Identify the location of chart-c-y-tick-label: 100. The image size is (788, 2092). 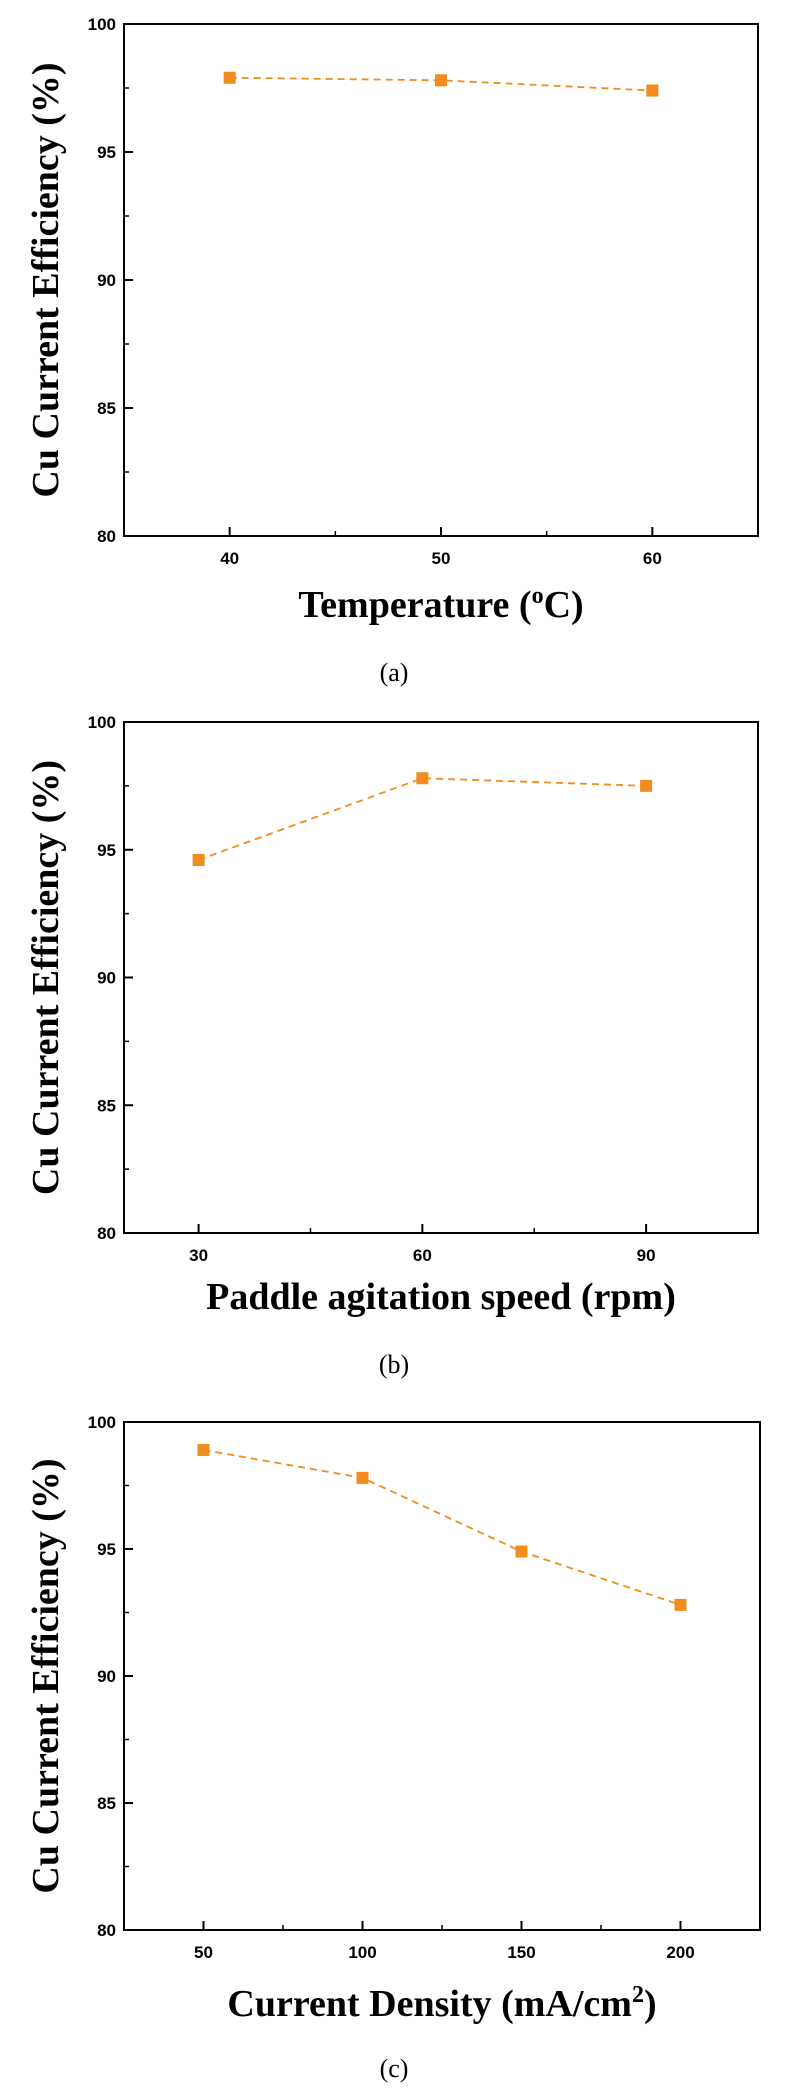
(102, 1422).